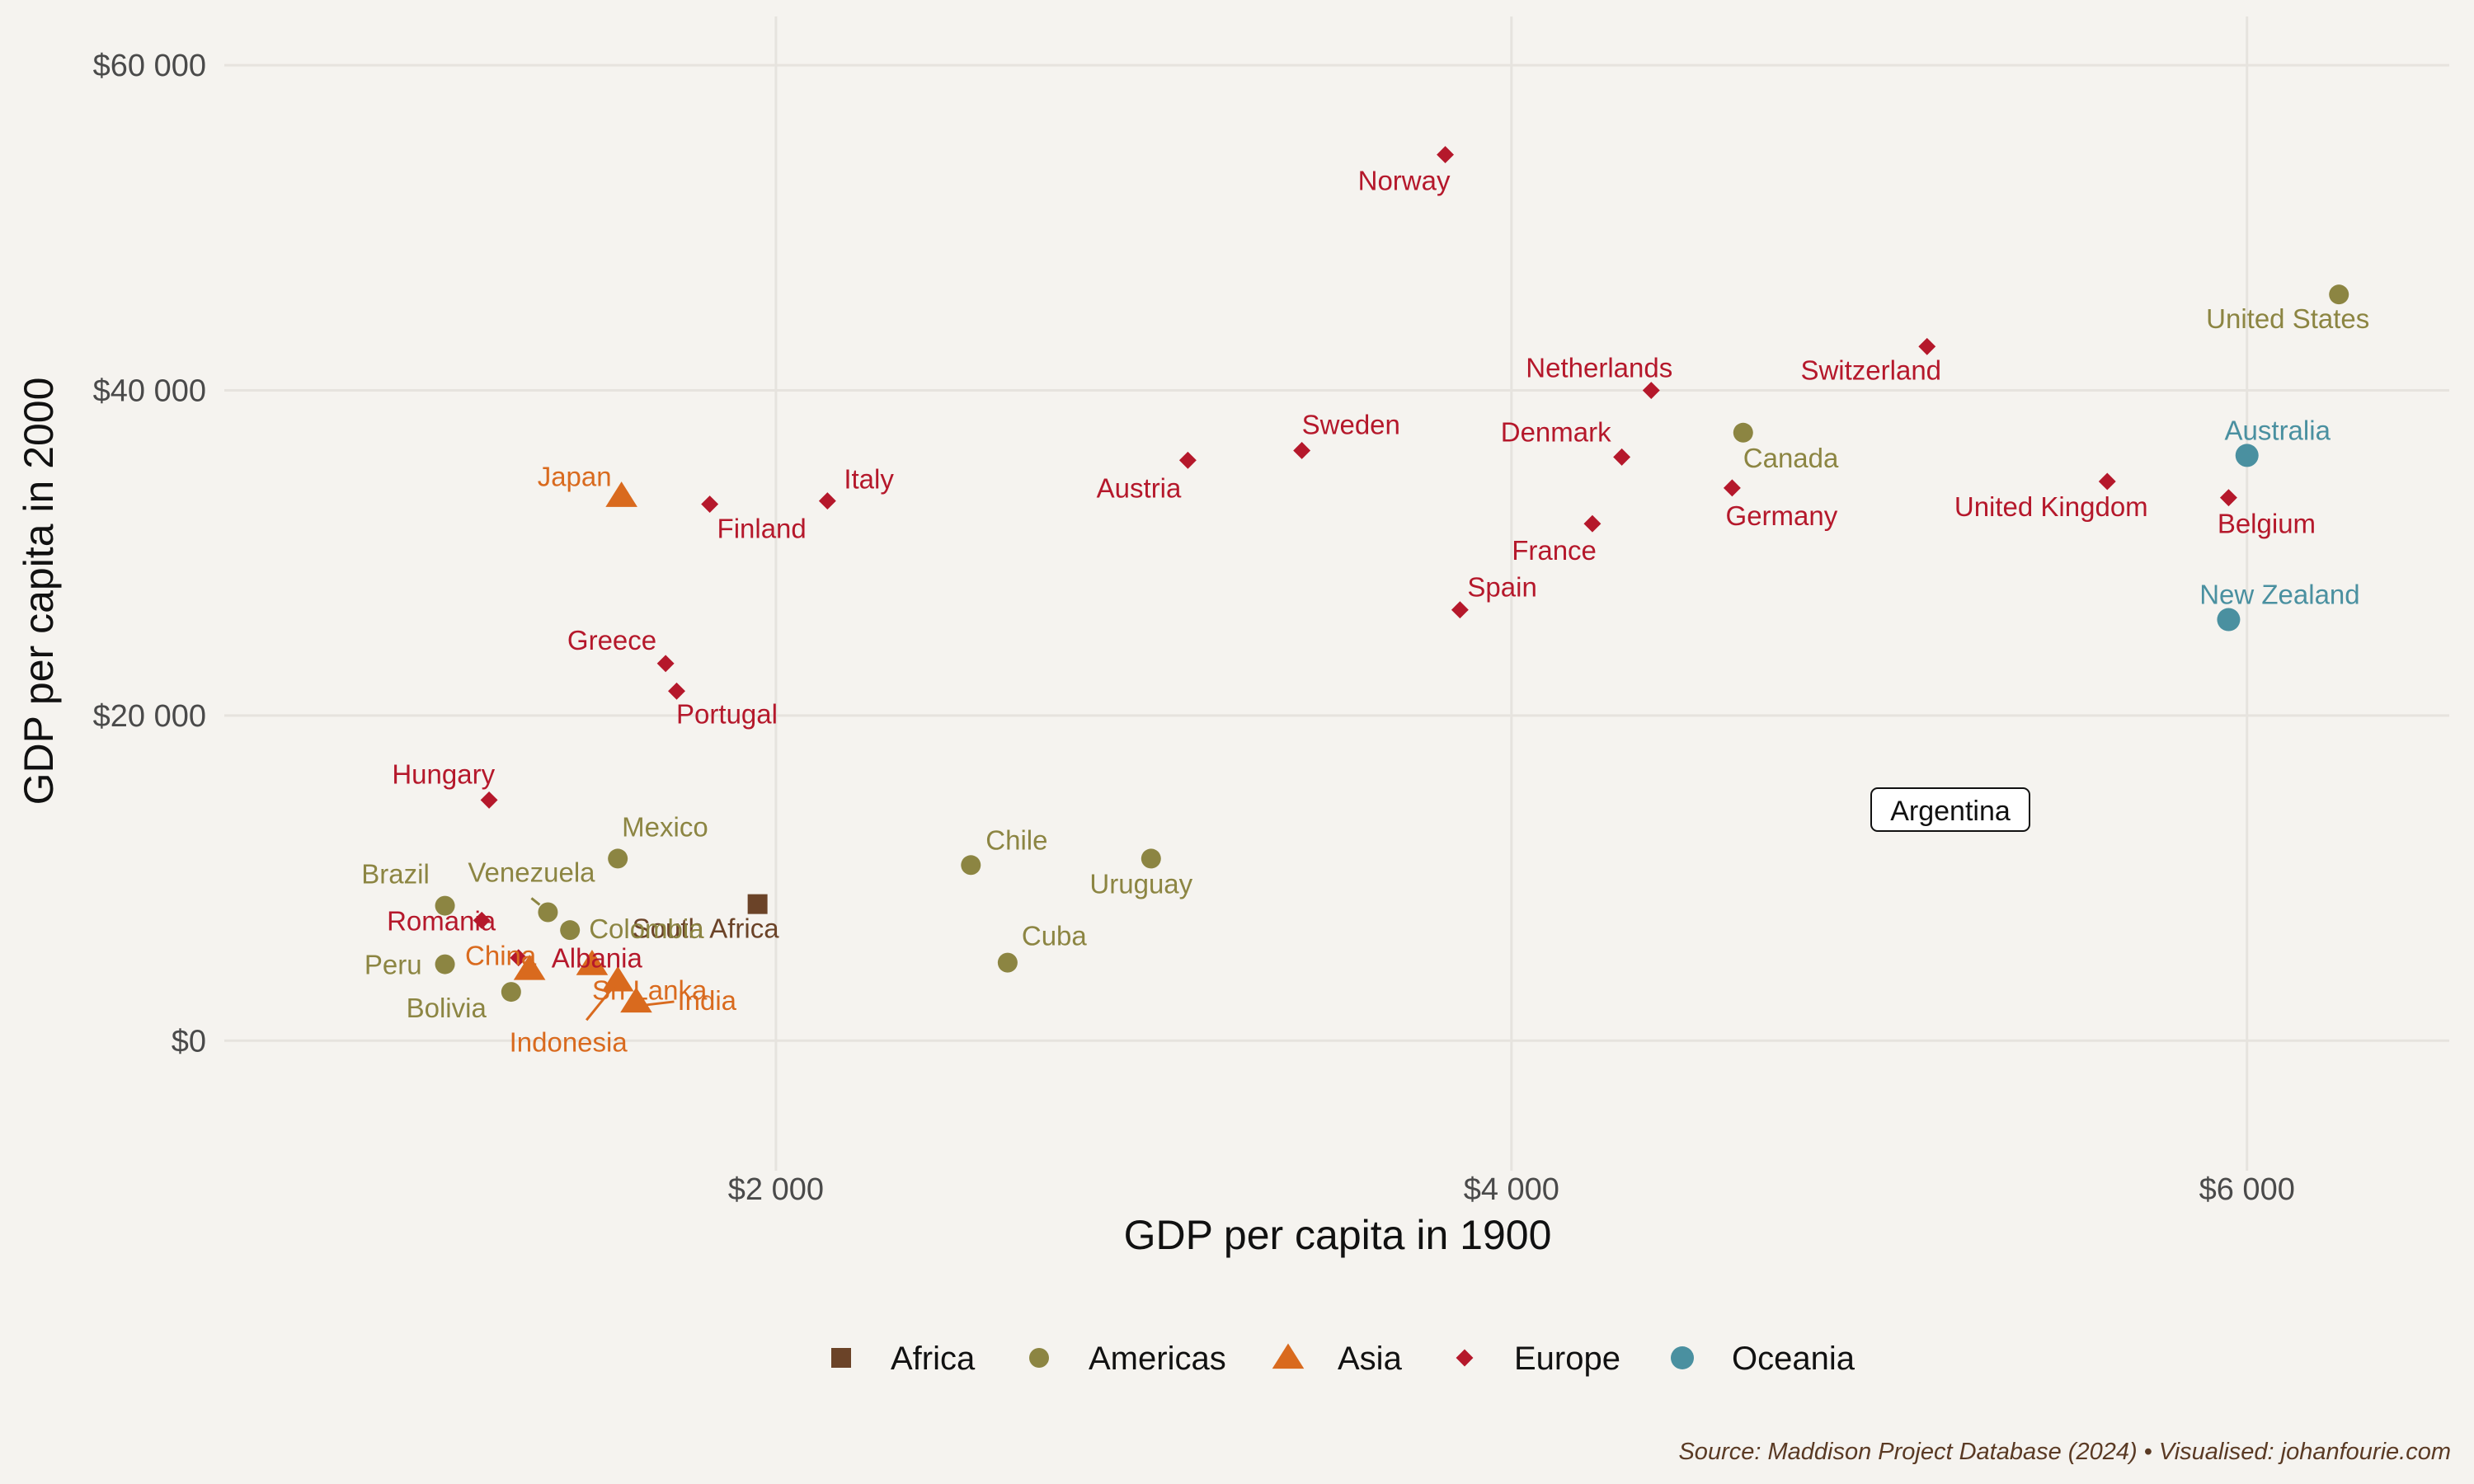 This screenshot has height=1484, width=2474. What do you see at coordinates (2051, 506) in the screenshot?
I see `label-united-kingdom: United Kingdom` at bounding box center [2051, 506].